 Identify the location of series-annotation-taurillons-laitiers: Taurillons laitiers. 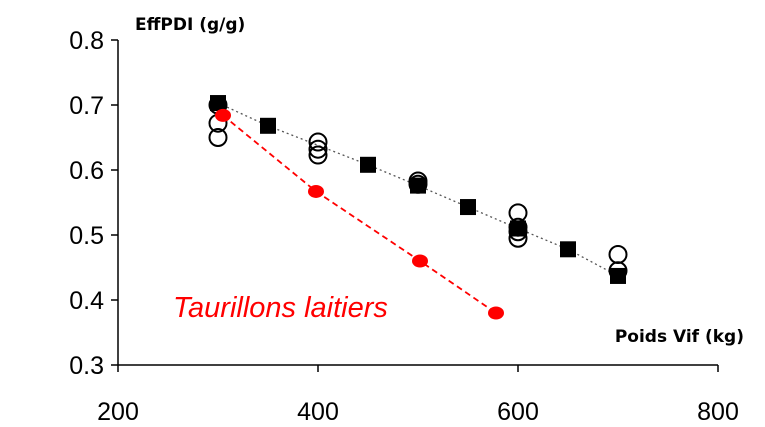
(280, 308).